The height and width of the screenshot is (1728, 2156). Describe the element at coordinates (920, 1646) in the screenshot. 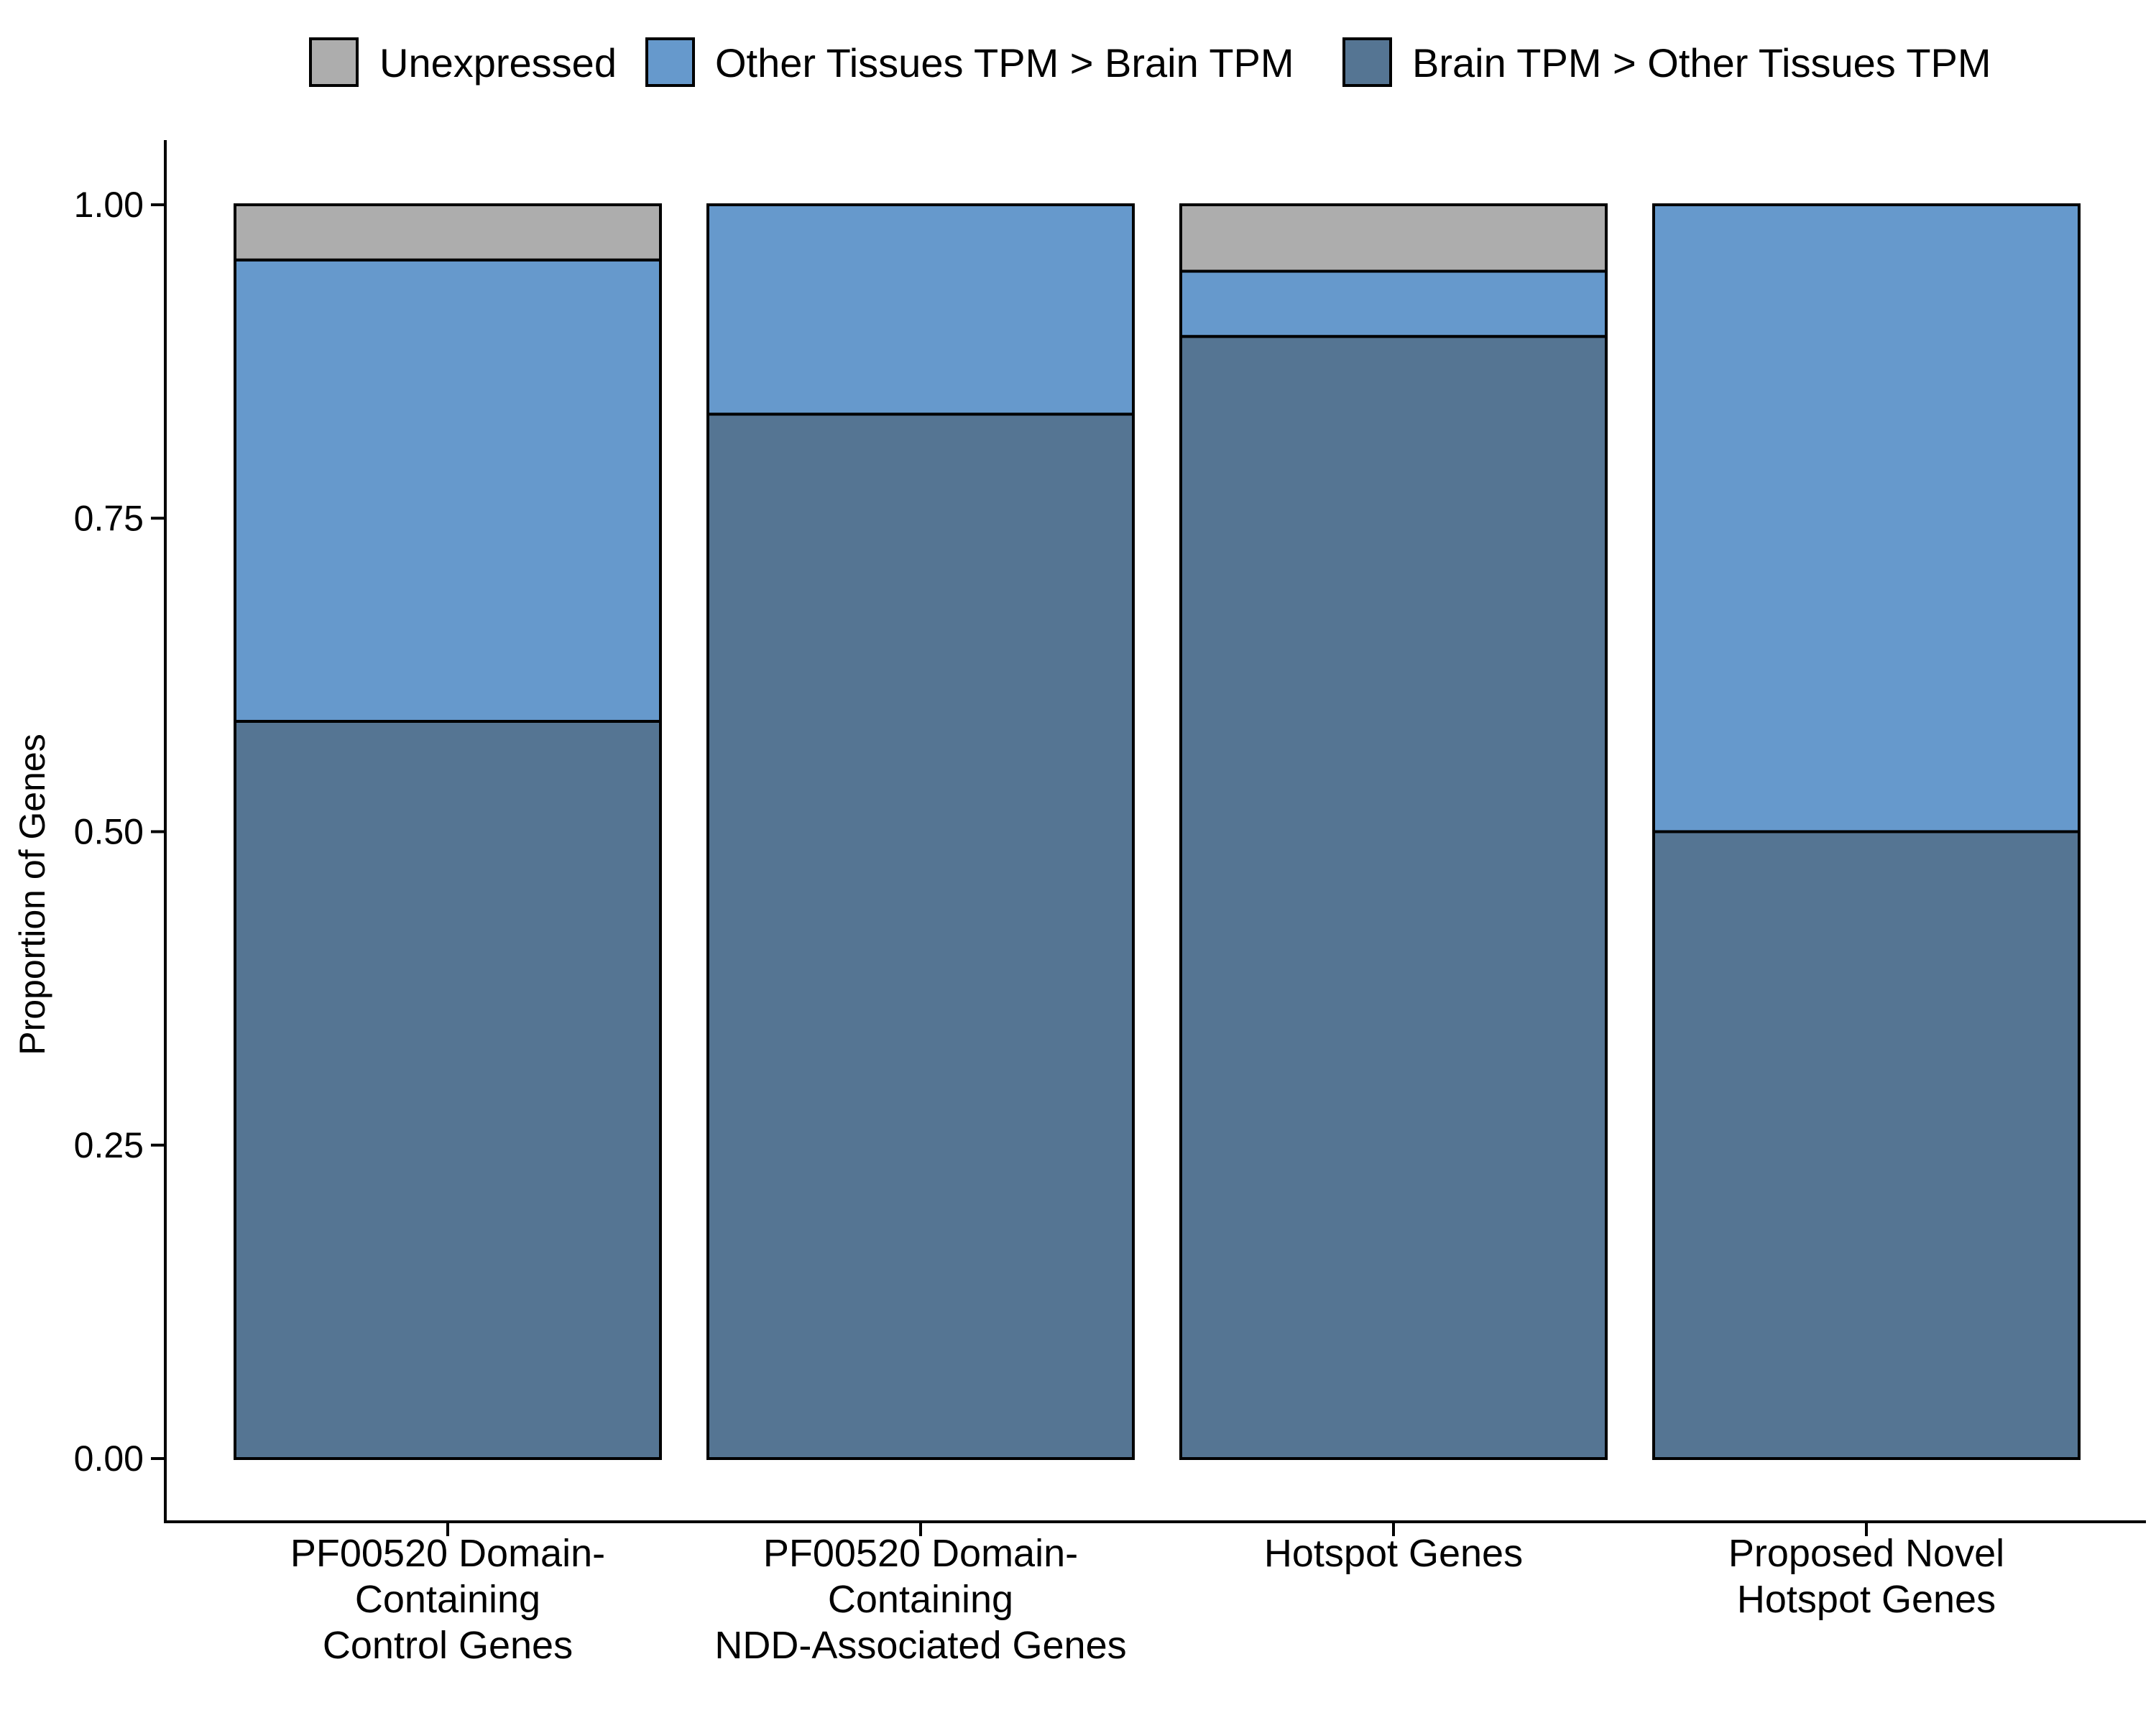

I see `x-tick-label-line: NDD-Associated Genes` at that location.